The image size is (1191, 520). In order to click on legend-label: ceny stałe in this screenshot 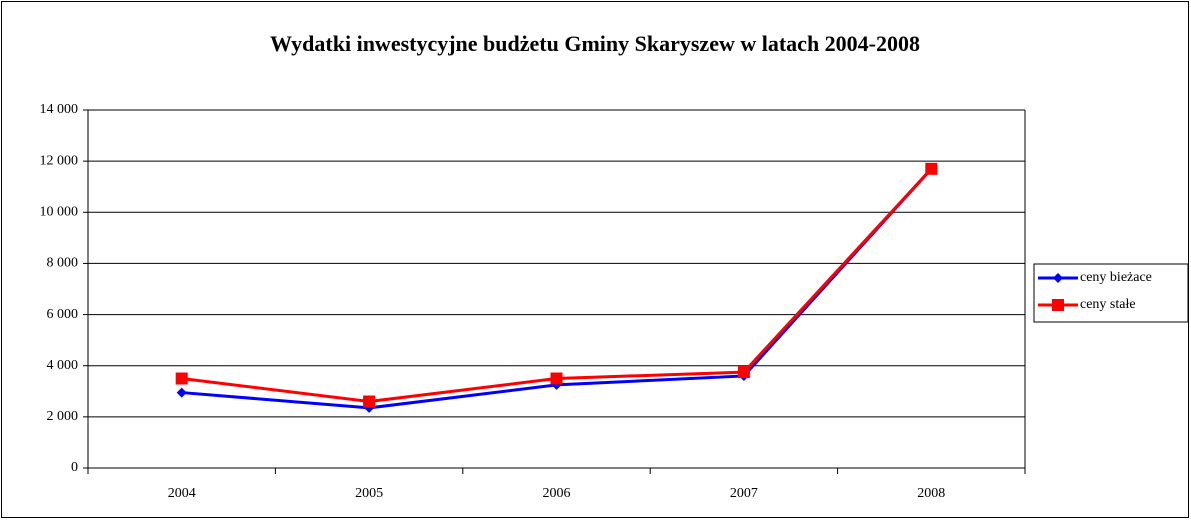, I will do `click(1108, 304)`.